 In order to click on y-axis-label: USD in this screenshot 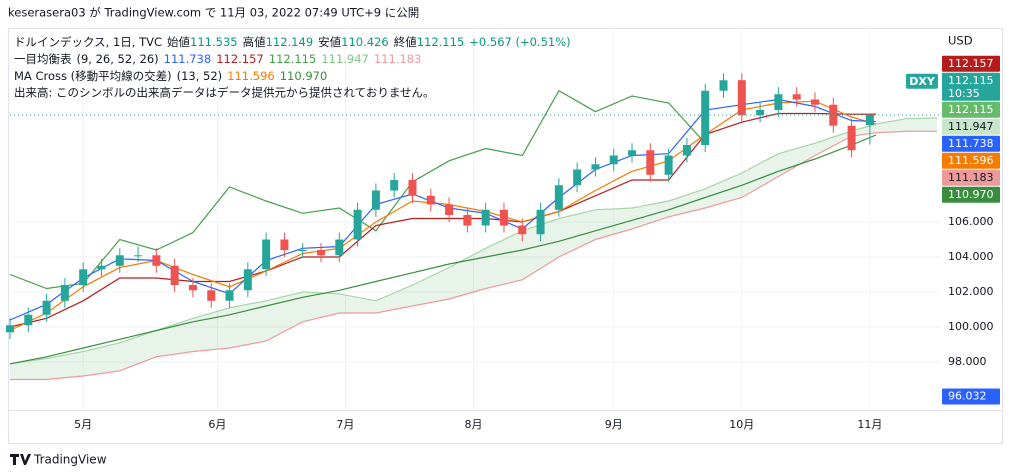, I will do `click(960, 41)`.